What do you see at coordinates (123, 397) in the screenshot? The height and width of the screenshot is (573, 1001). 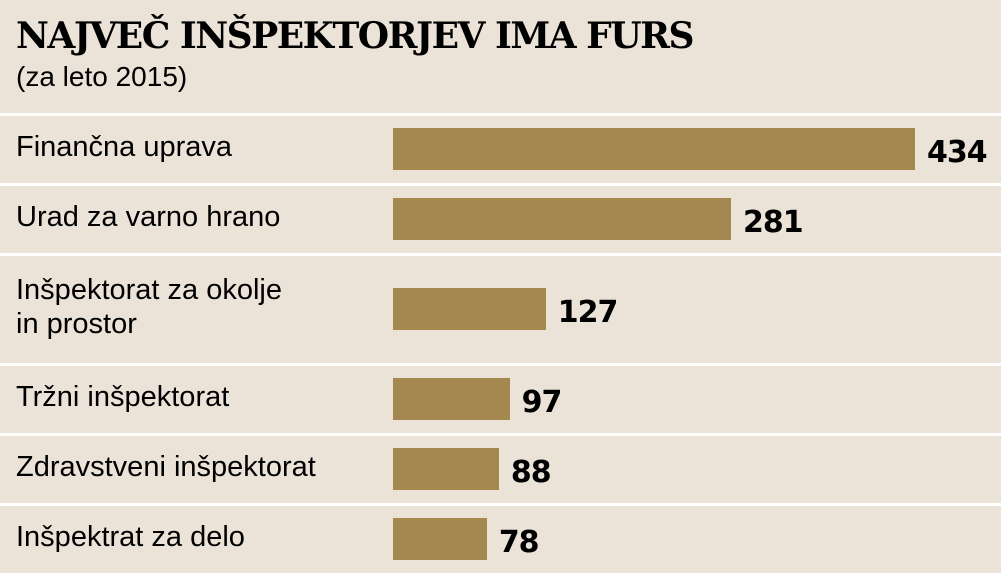 I see `category-label: Tržni inšpektorat` at bounding box center [123, 397].